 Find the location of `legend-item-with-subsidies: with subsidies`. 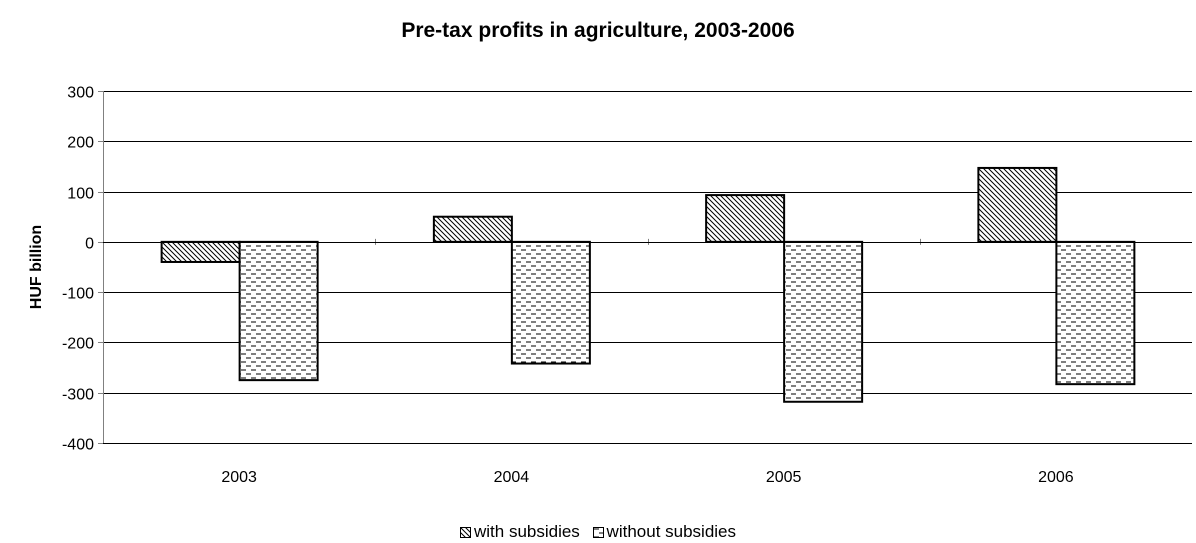

legend-item-with-subsidies: with subsidies is located at coordinates (519, 532).